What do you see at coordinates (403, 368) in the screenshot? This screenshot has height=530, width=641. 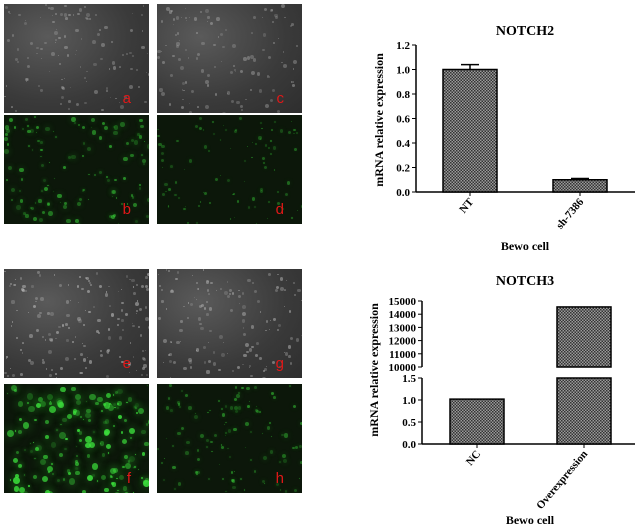 I see `y-tick-label: 10000` at bounding box center [403, 368].